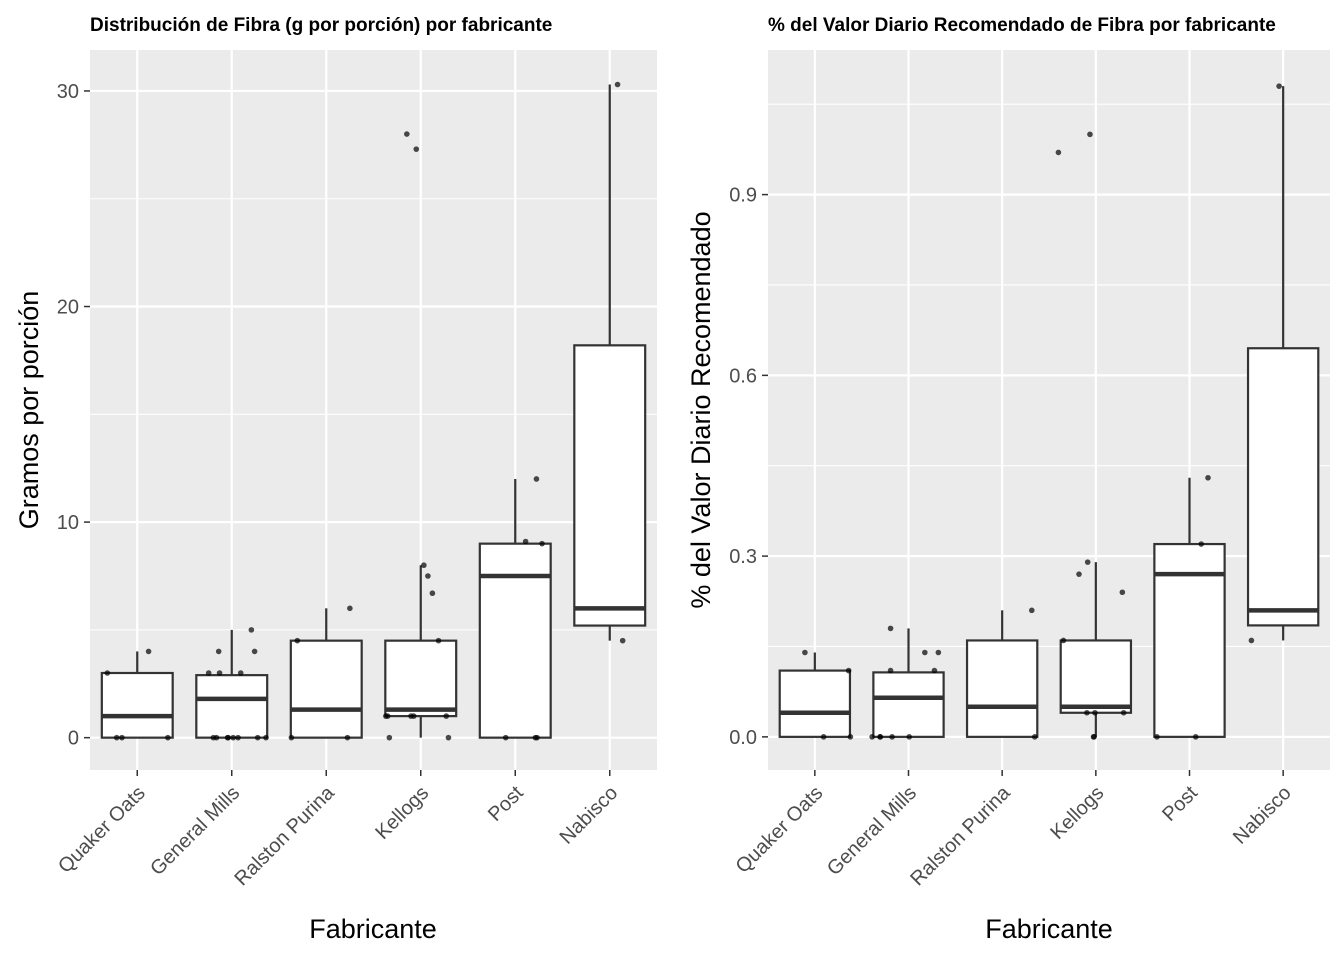 The width and height of the screenshot is (1344, 960). Describe the element at coordinates (73, 739) in the screenshot. I see `y-tick-label: 0` at that location.